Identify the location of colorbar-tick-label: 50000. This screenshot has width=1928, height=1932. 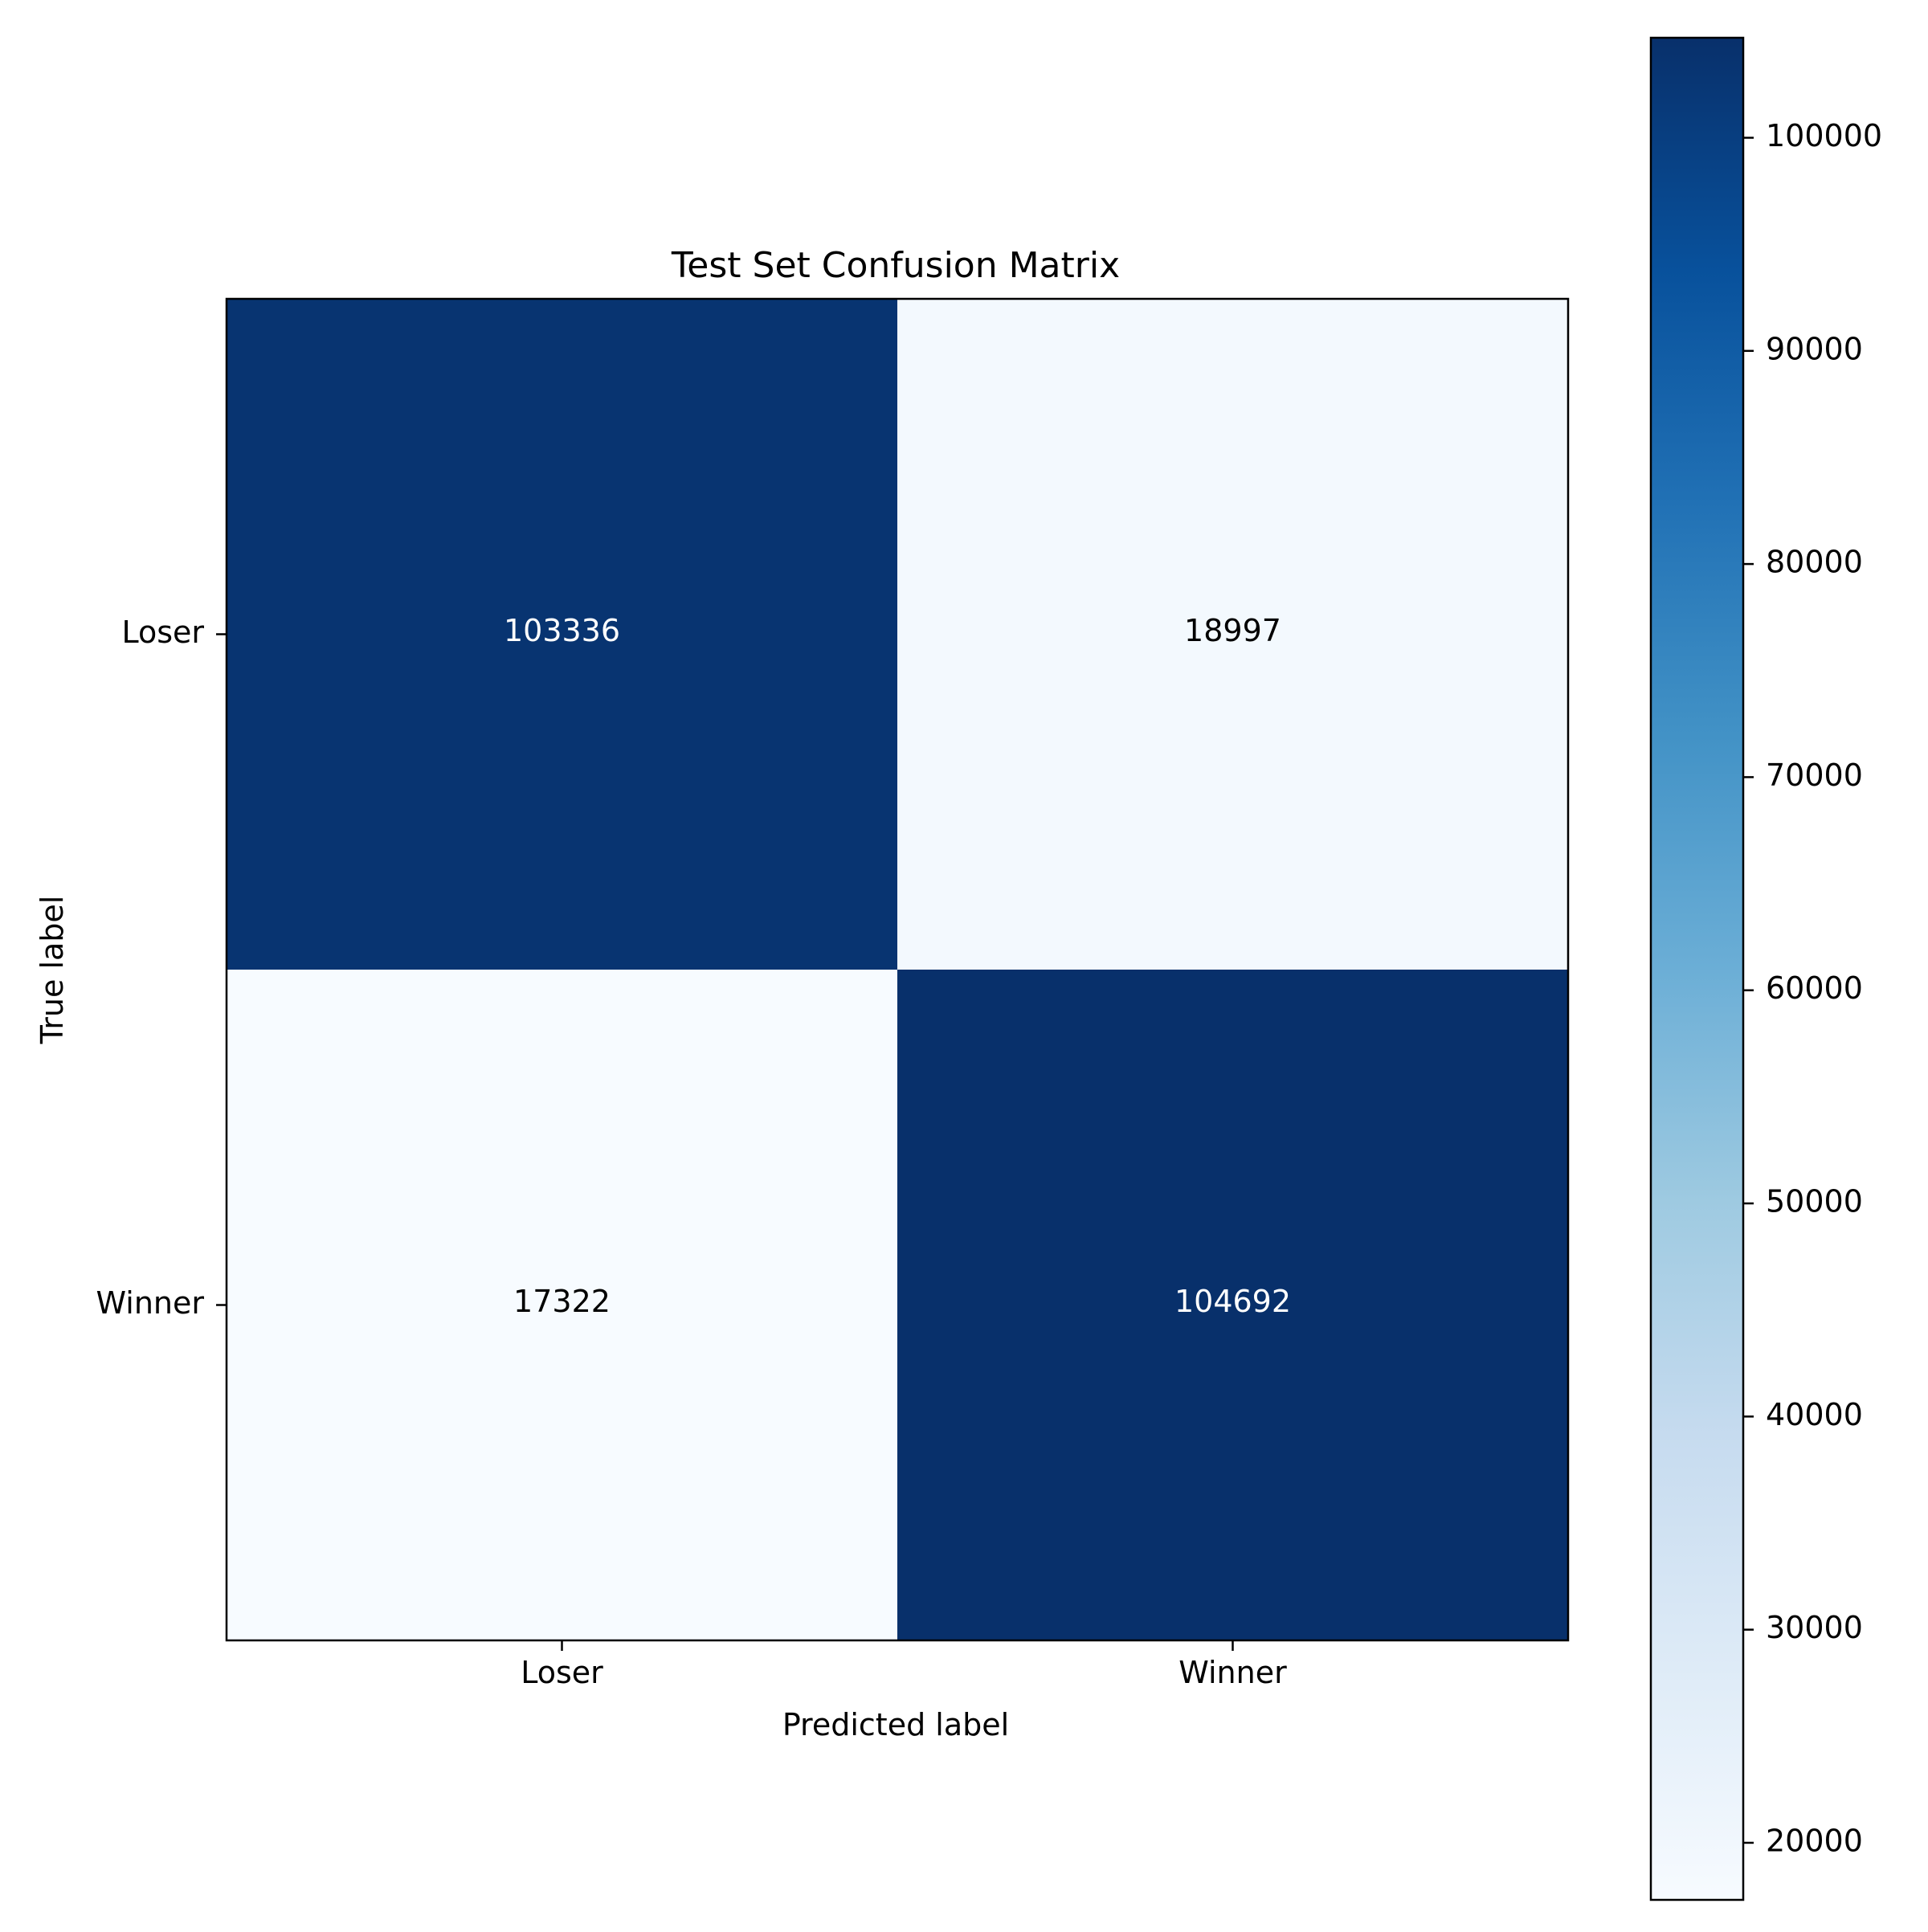
(1814, 1201).